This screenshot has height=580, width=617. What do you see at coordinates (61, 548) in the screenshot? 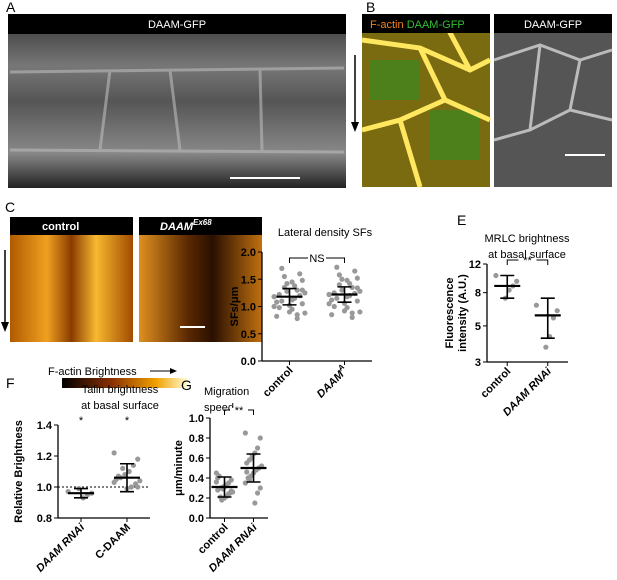
I see `x-tick-label: DAAM RNAi` at bounding box center [61, 548].